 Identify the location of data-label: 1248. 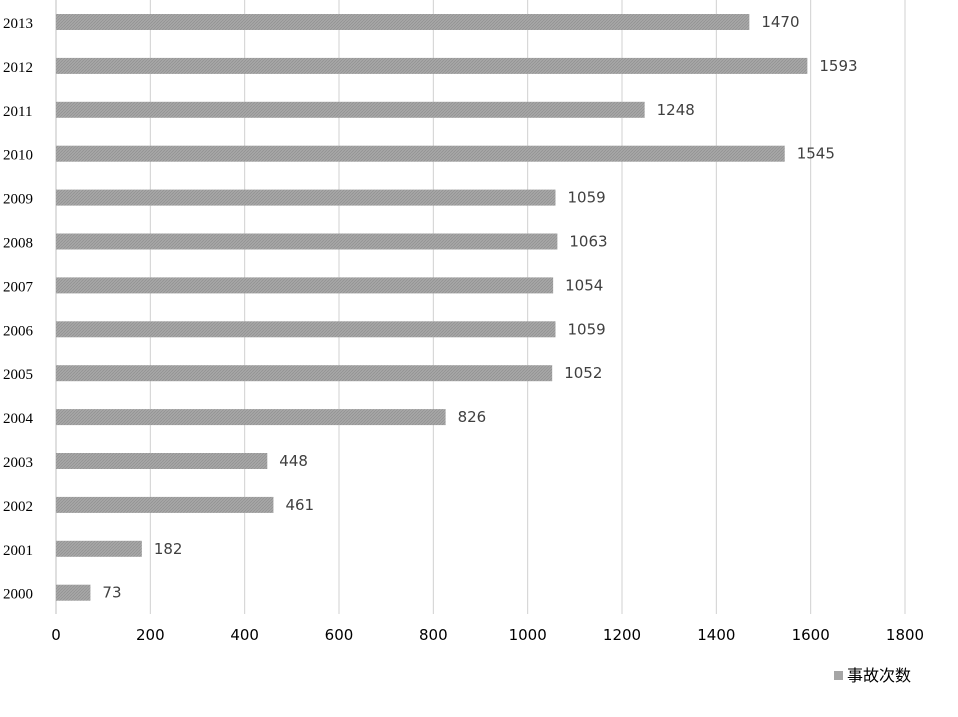
(676, 110).